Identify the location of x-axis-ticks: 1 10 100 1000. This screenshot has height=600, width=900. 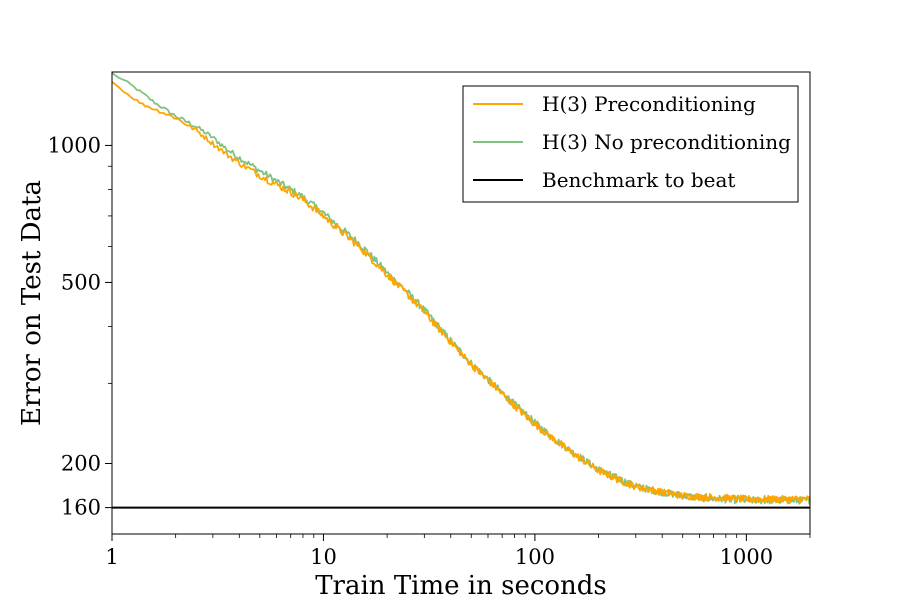
(458, 551).